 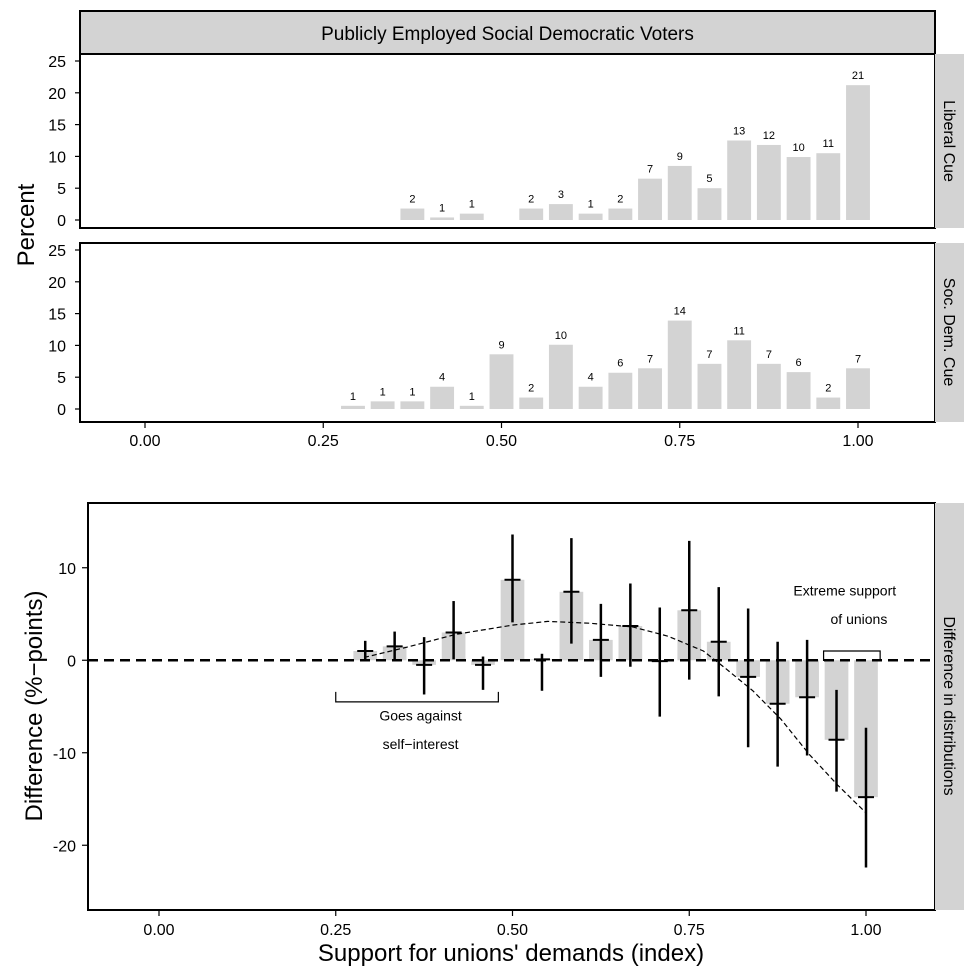 What do you see at coordinates (420, 715) in the screenshot?
I see `annotation-text: Goes against` at bounding box center [420, 715].